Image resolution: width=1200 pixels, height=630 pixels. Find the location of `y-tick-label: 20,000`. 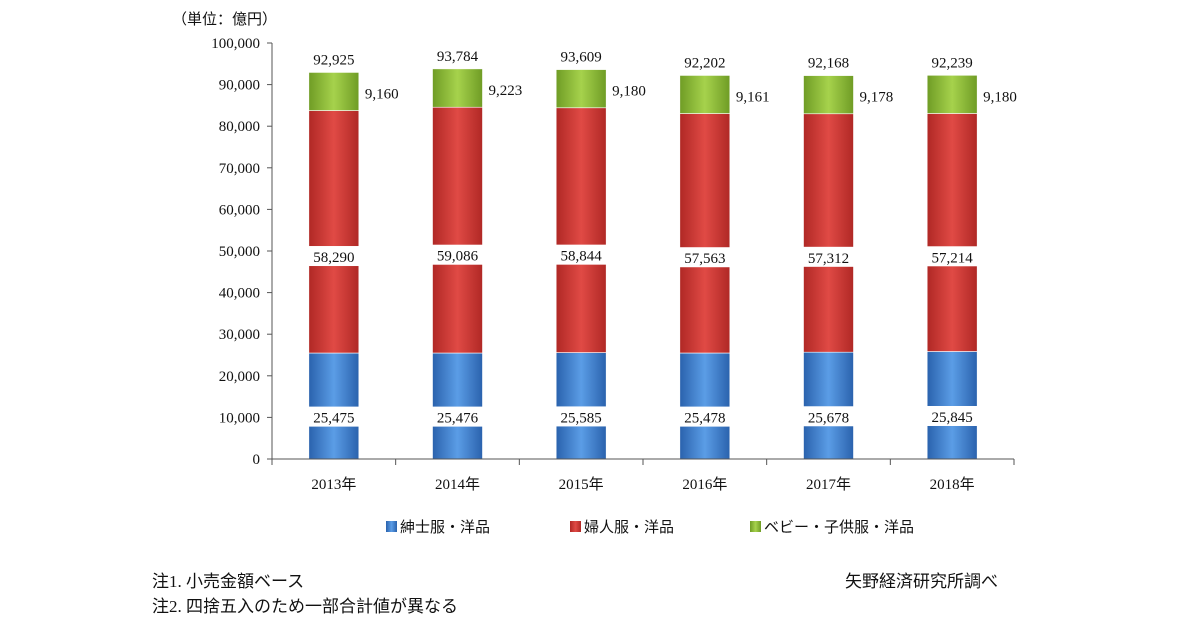

y-tick-label: 20,000 is located at coordinates (239, 377).